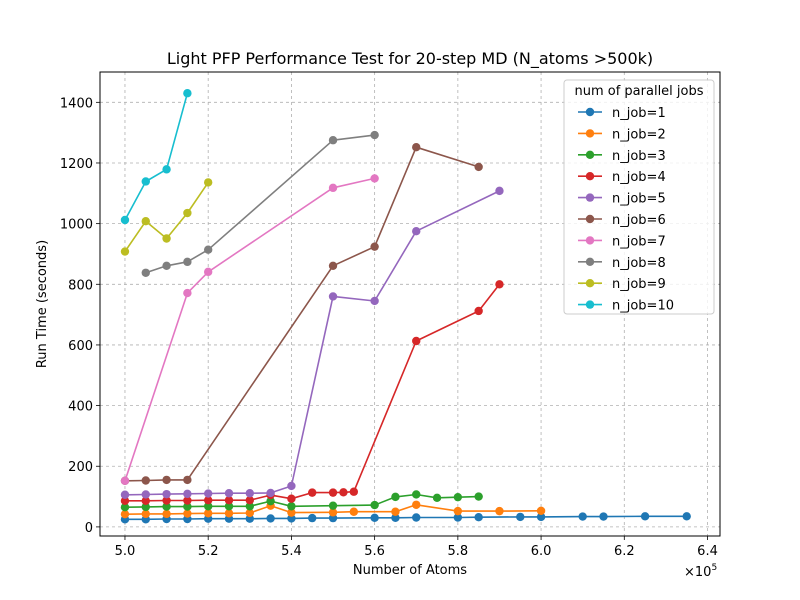  I want to click on legend-label: n_job=10, so click(643, 306).